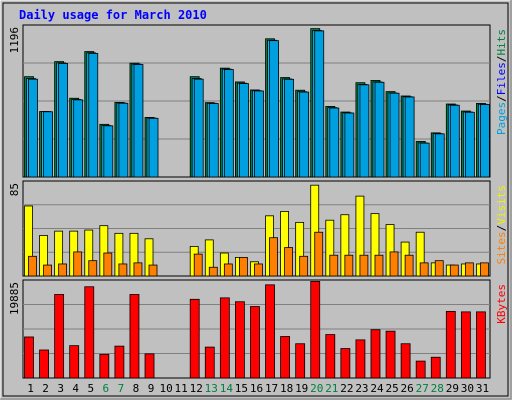 The width and height of the screenshot is (512, 404). Describe the element at coordinates (422, 388) in the screenshot. I see `x-tick-label: 27` at that location.